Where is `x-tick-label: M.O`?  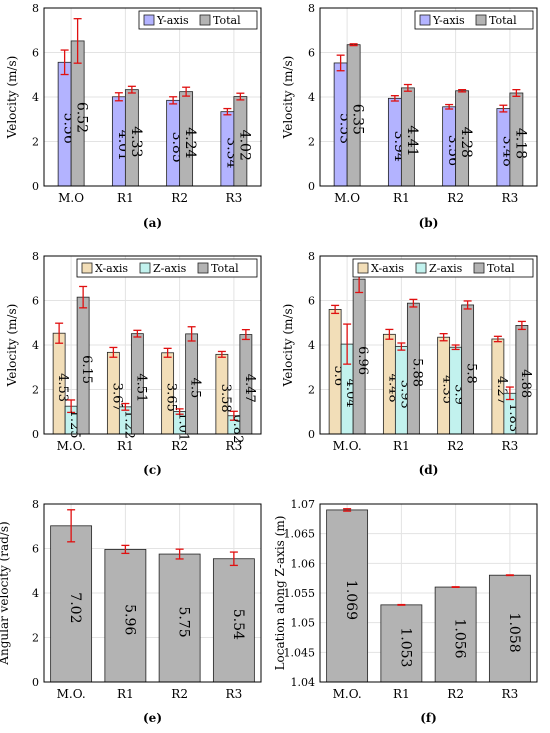
x-tick-label: M.O is located at coordinates (347, 198).